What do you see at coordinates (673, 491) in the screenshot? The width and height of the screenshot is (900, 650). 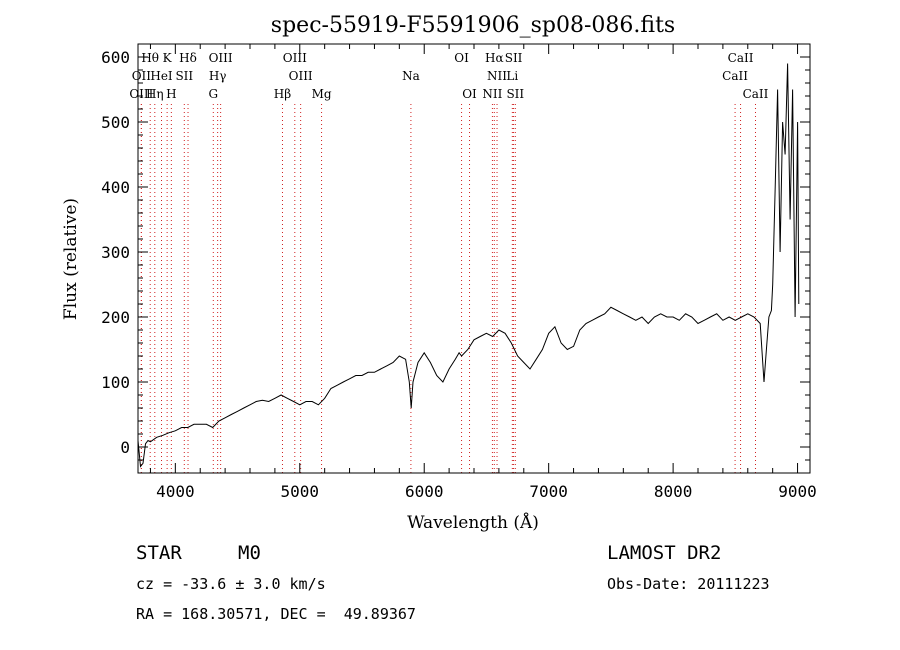 I see `x-tick-label: 8000` at bounding box center [673, 491].